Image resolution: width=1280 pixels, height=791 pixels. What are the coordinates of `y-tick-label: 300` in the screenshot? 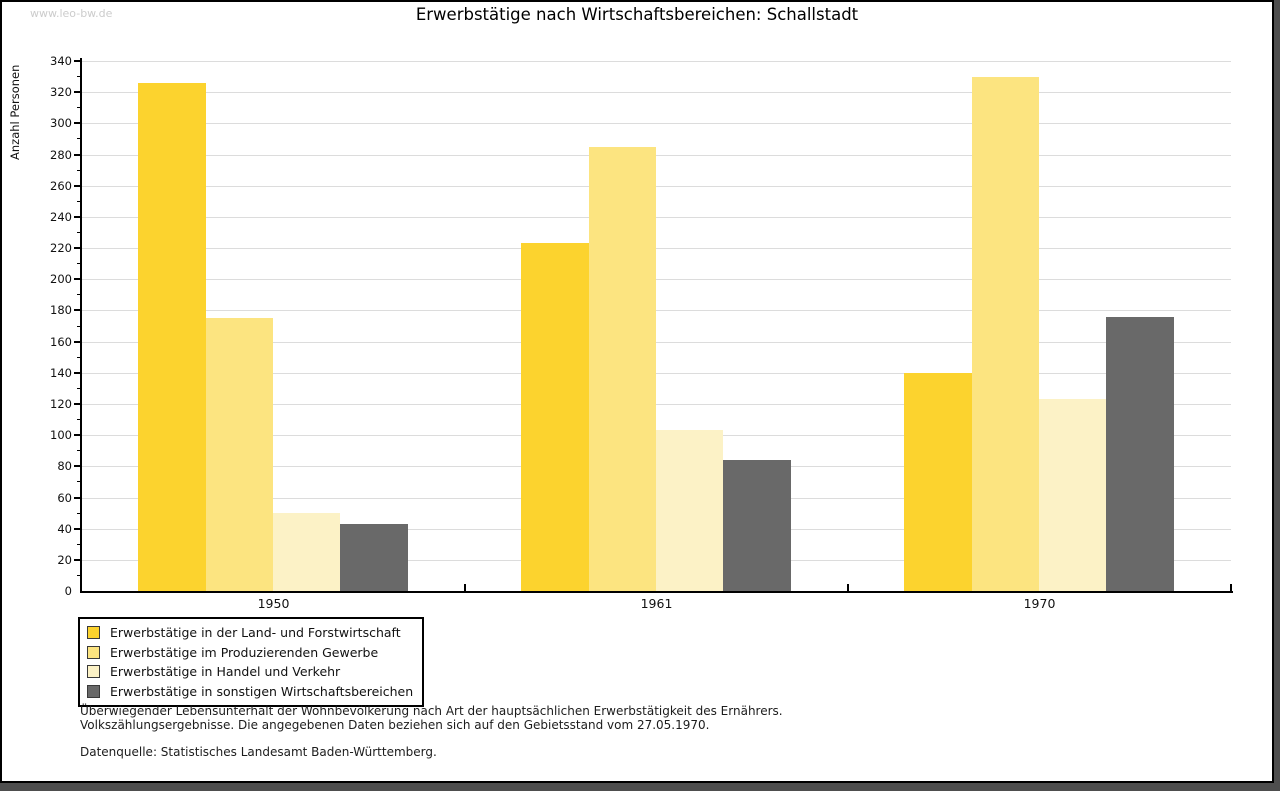 It's located at (61, 123).